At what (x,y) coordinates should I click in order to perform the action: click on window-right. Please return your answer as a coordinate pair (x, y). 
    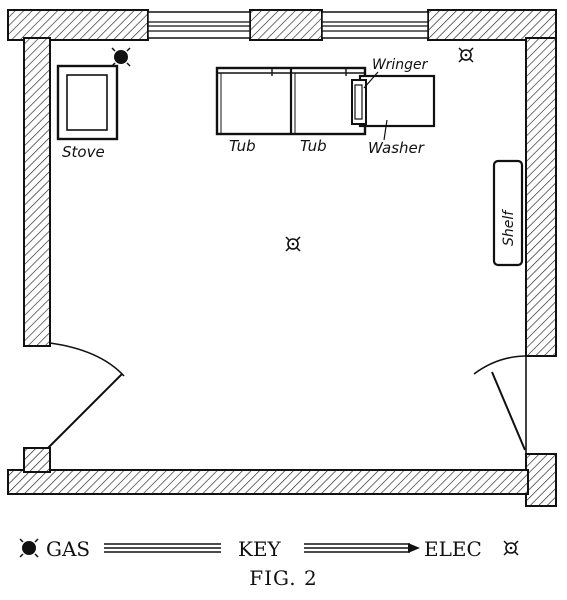
    Looking at the image, I should click on (375, 25).